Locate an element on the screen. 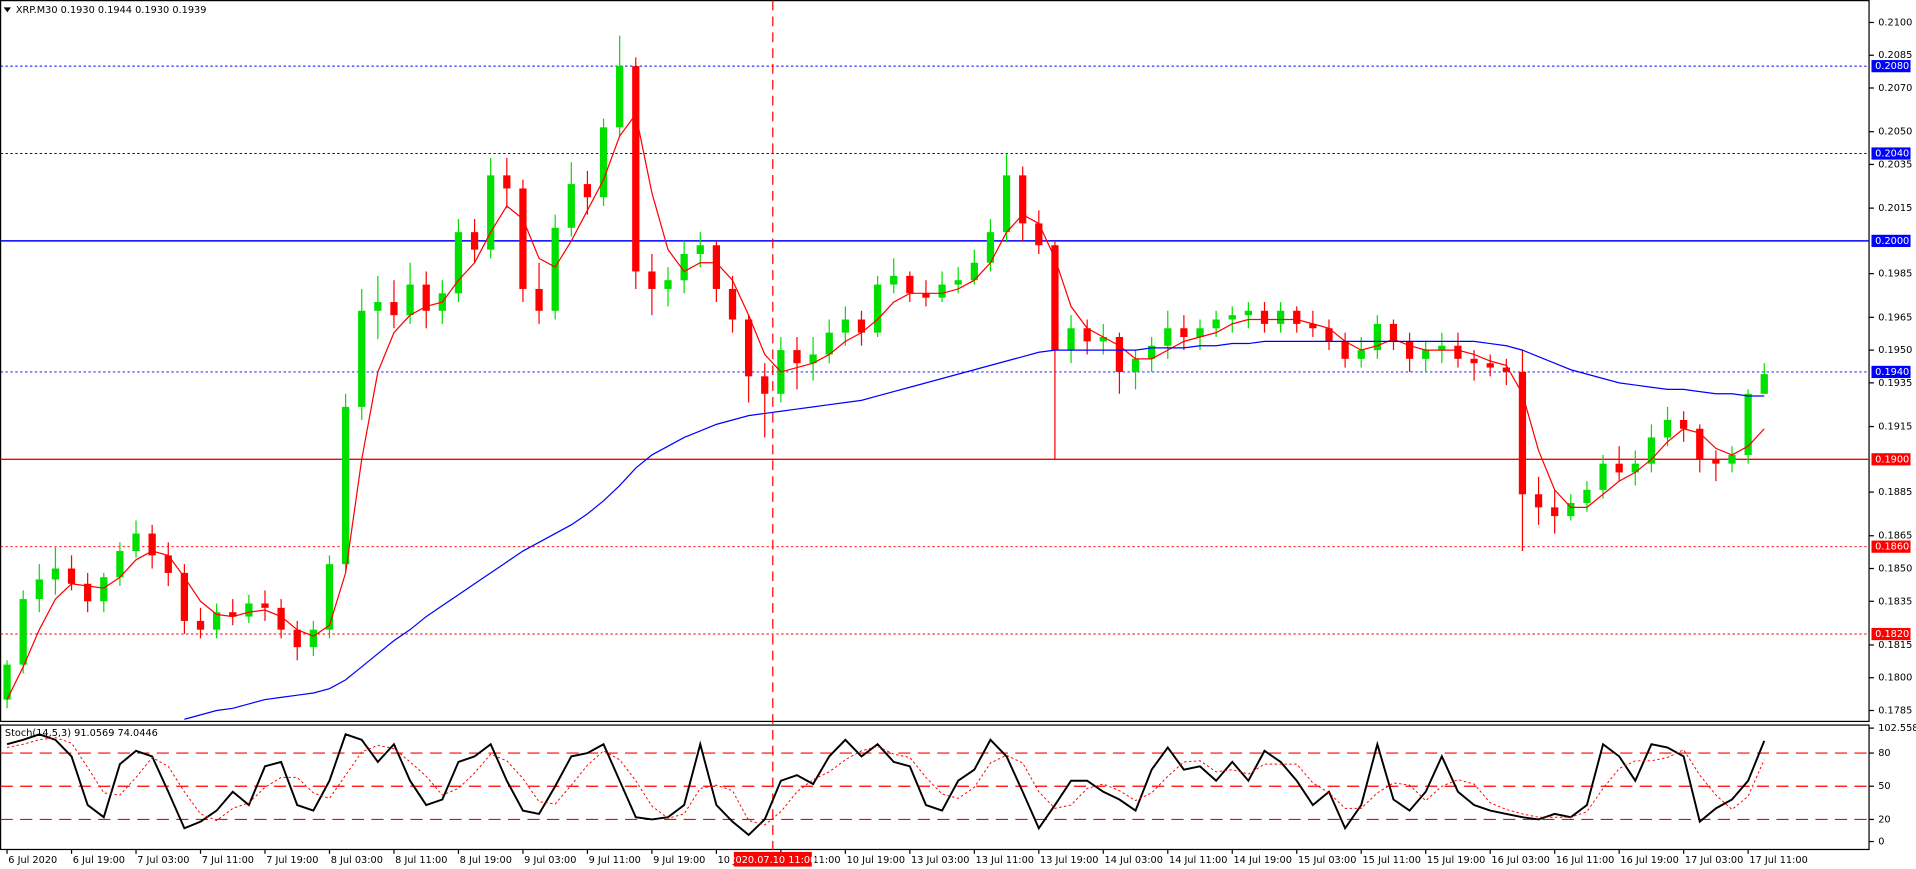 The height and width of the screenshot is (869, 1916). x-tick-label: 17 Jul 11:00 is located at coordinates (1778, 860).